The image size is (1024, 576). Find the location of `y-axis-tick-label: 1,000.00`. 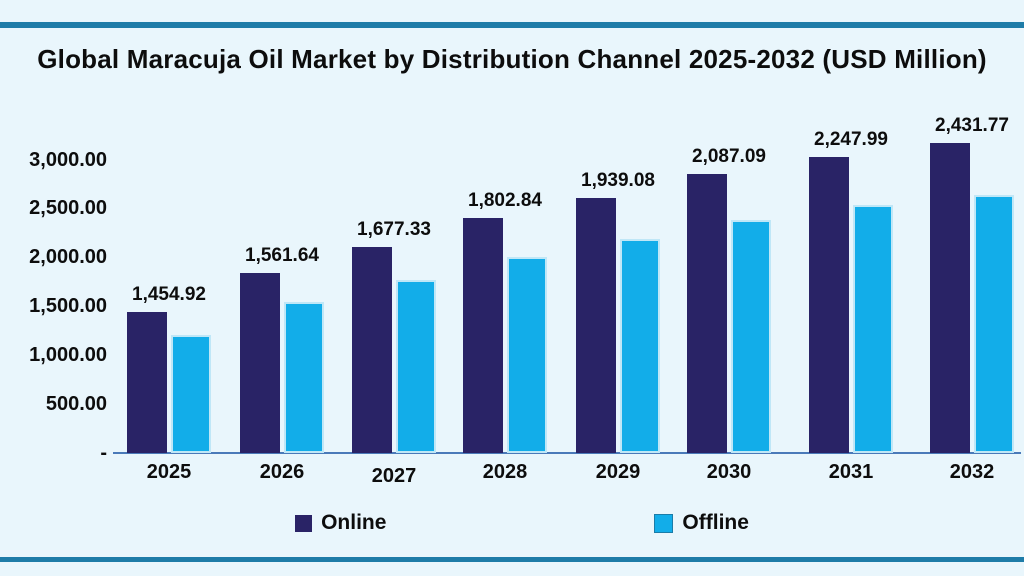

y-axis-tick-label: 1,000.00 is located at coordinates (68, 355).